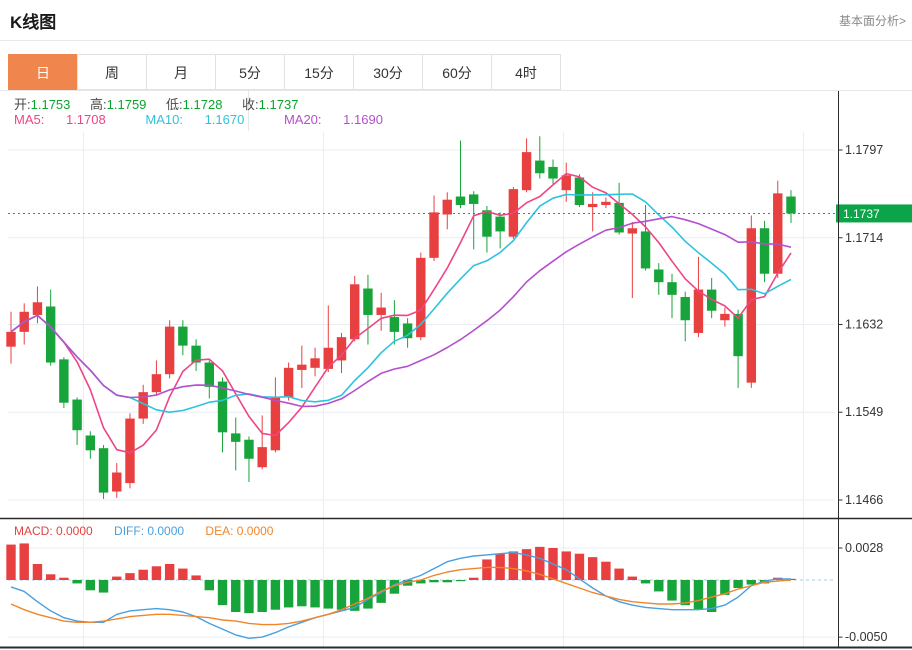  I want to click on period-tabbar: 日周月 5分 15分 30分 60分 4时, so click(284, 72).